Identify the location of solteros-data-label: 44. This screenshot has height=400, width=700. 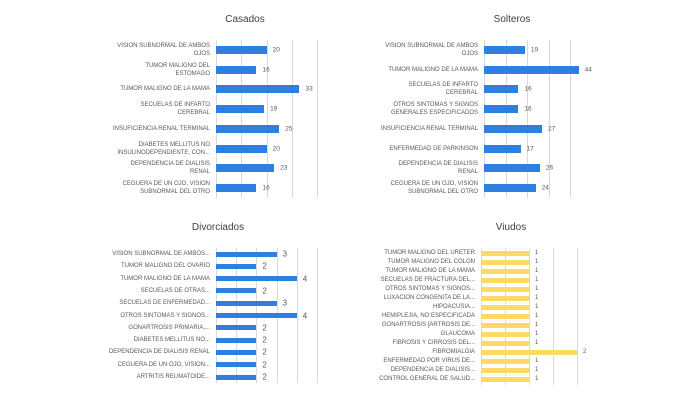
(588, 70).